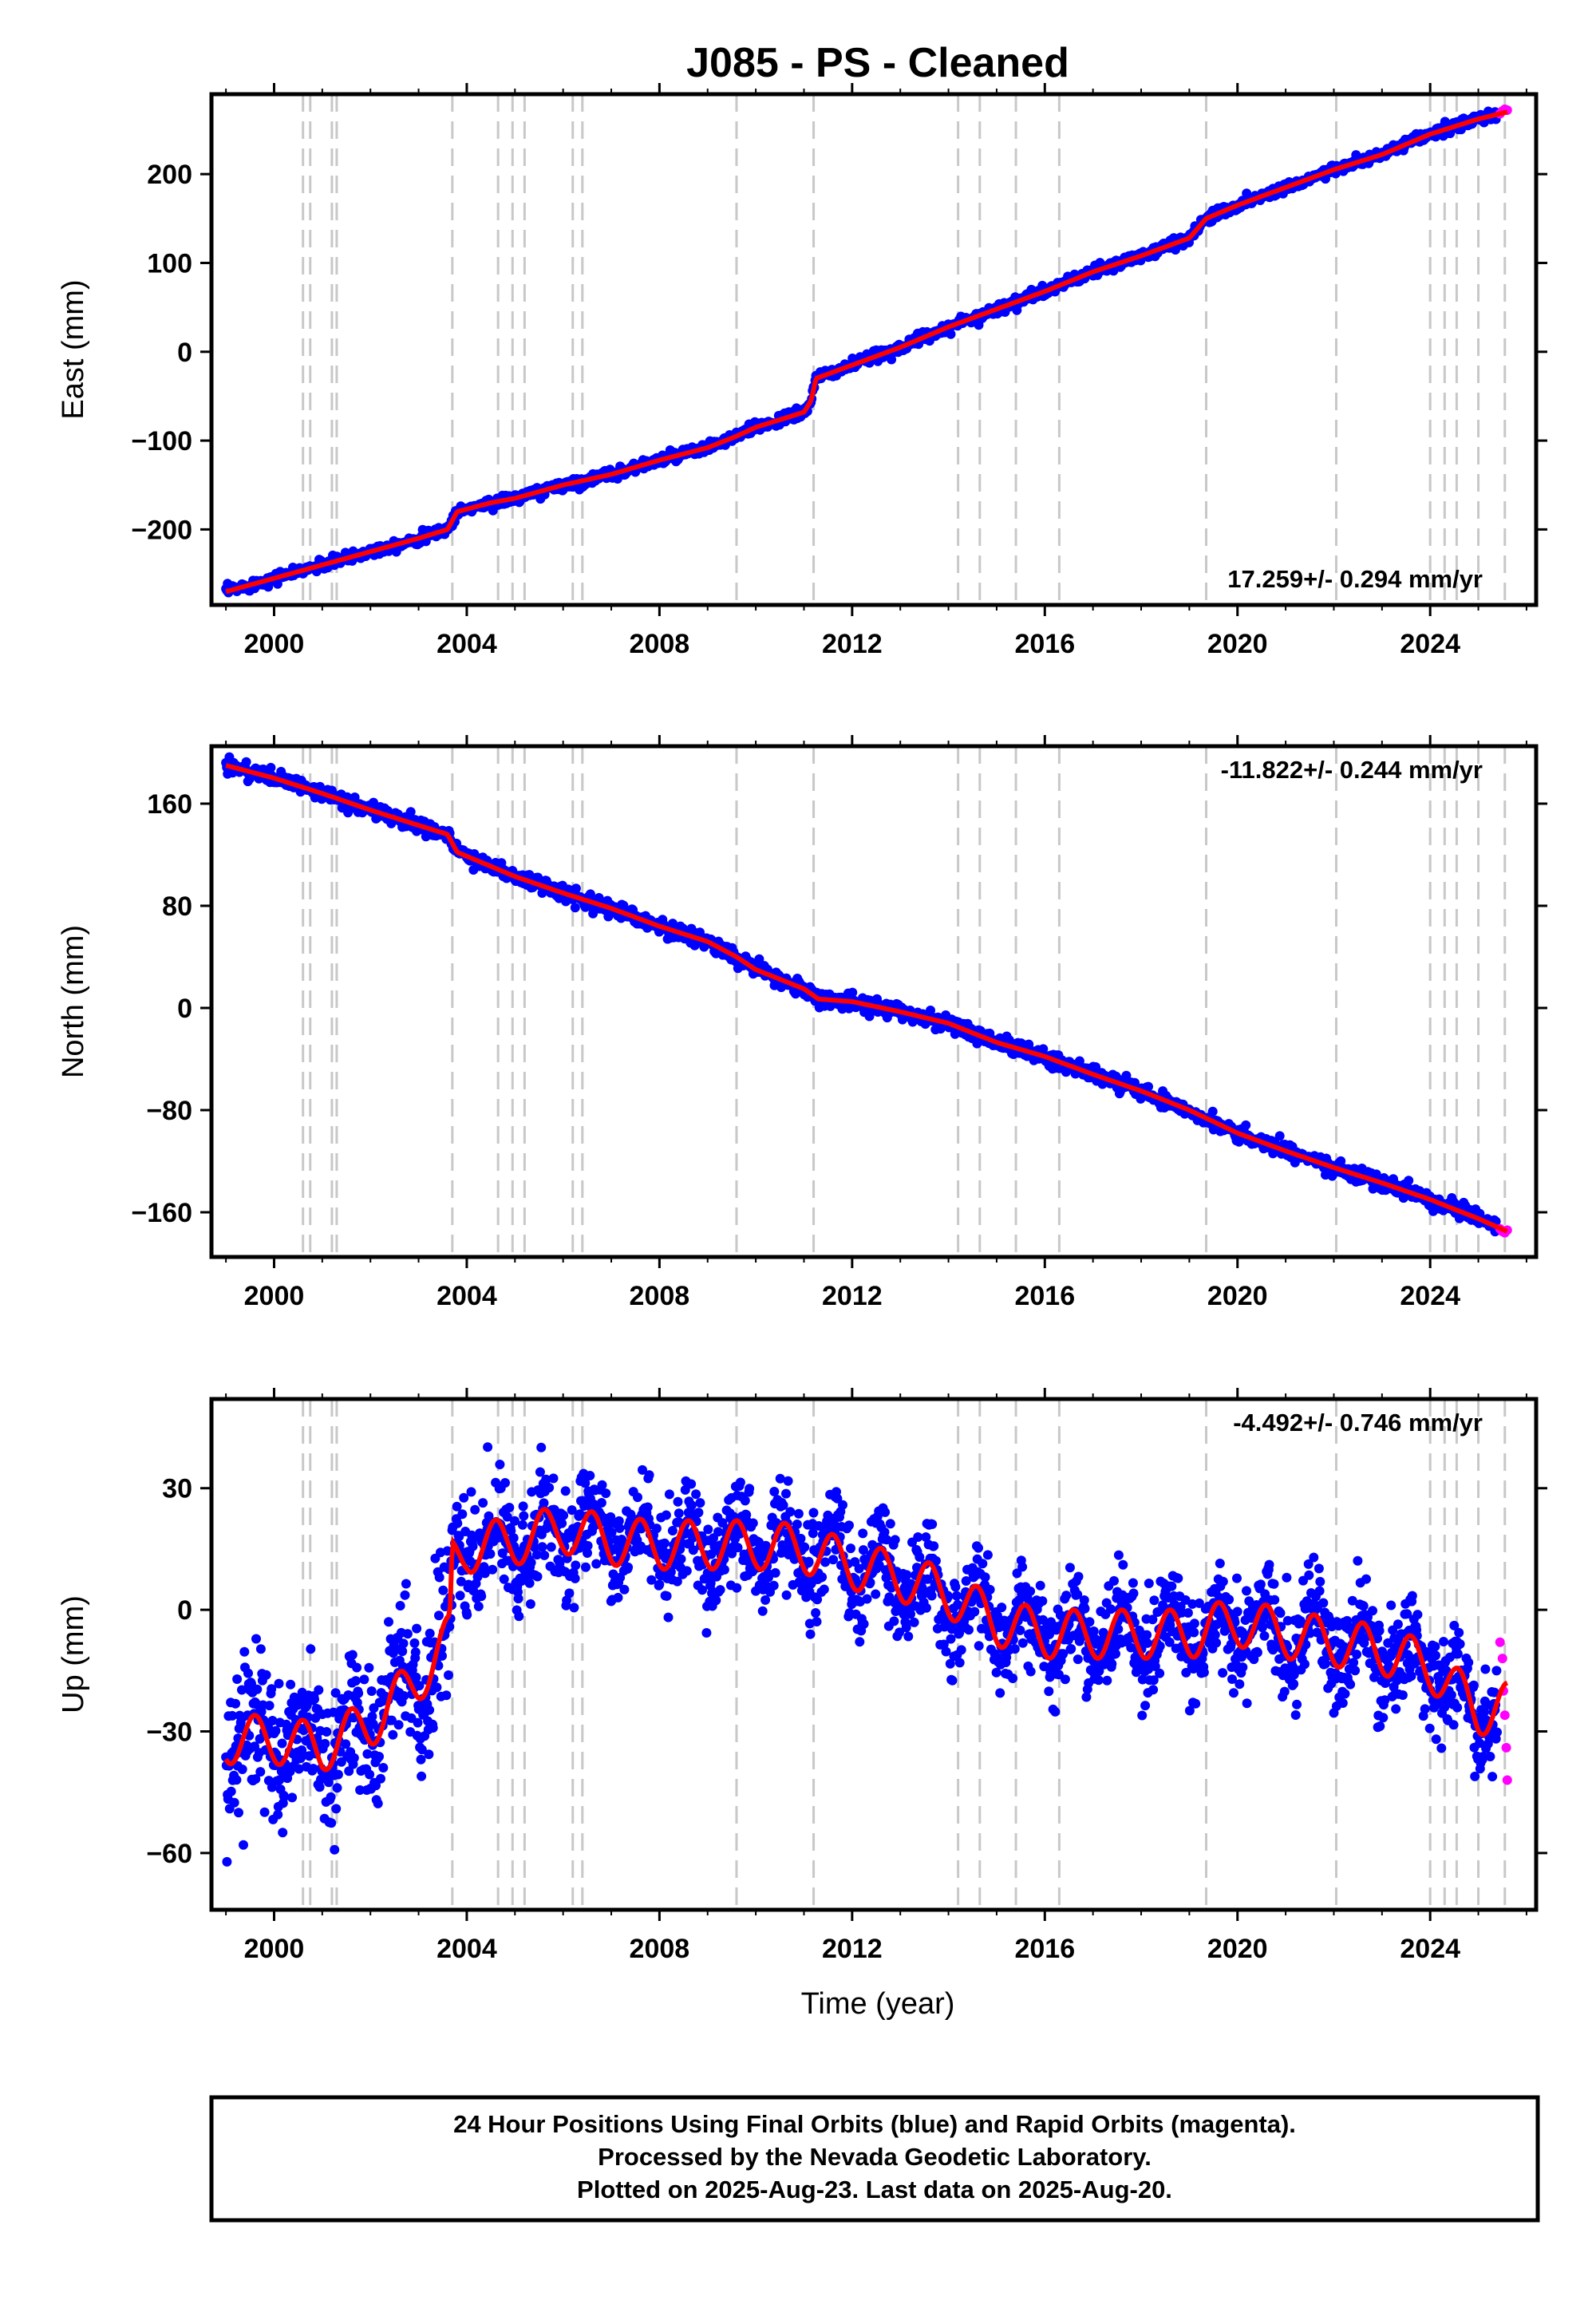 The width and height of the screenshot is (1596, 2316). I want to click on x-tick-label: 2024, so click(1430, 1296).